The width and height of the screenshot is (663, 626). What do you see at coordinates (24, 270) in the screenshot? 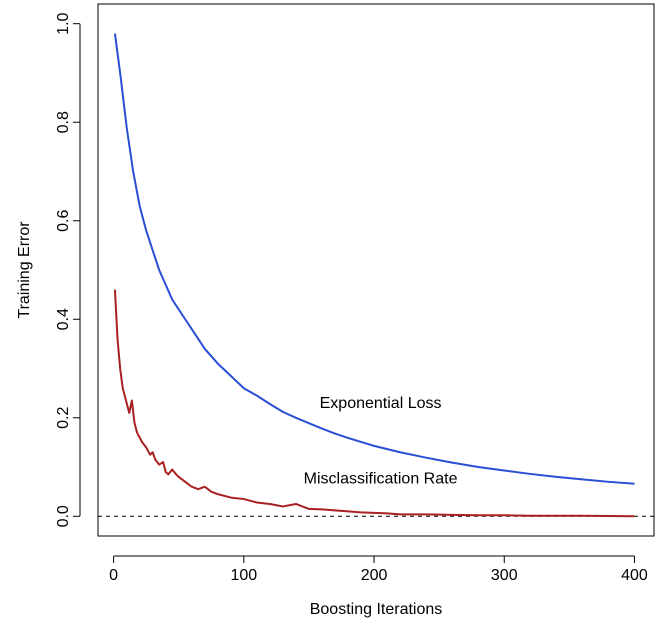
I see `y-axis-title: Training Error` at bounding box center [24, 270].